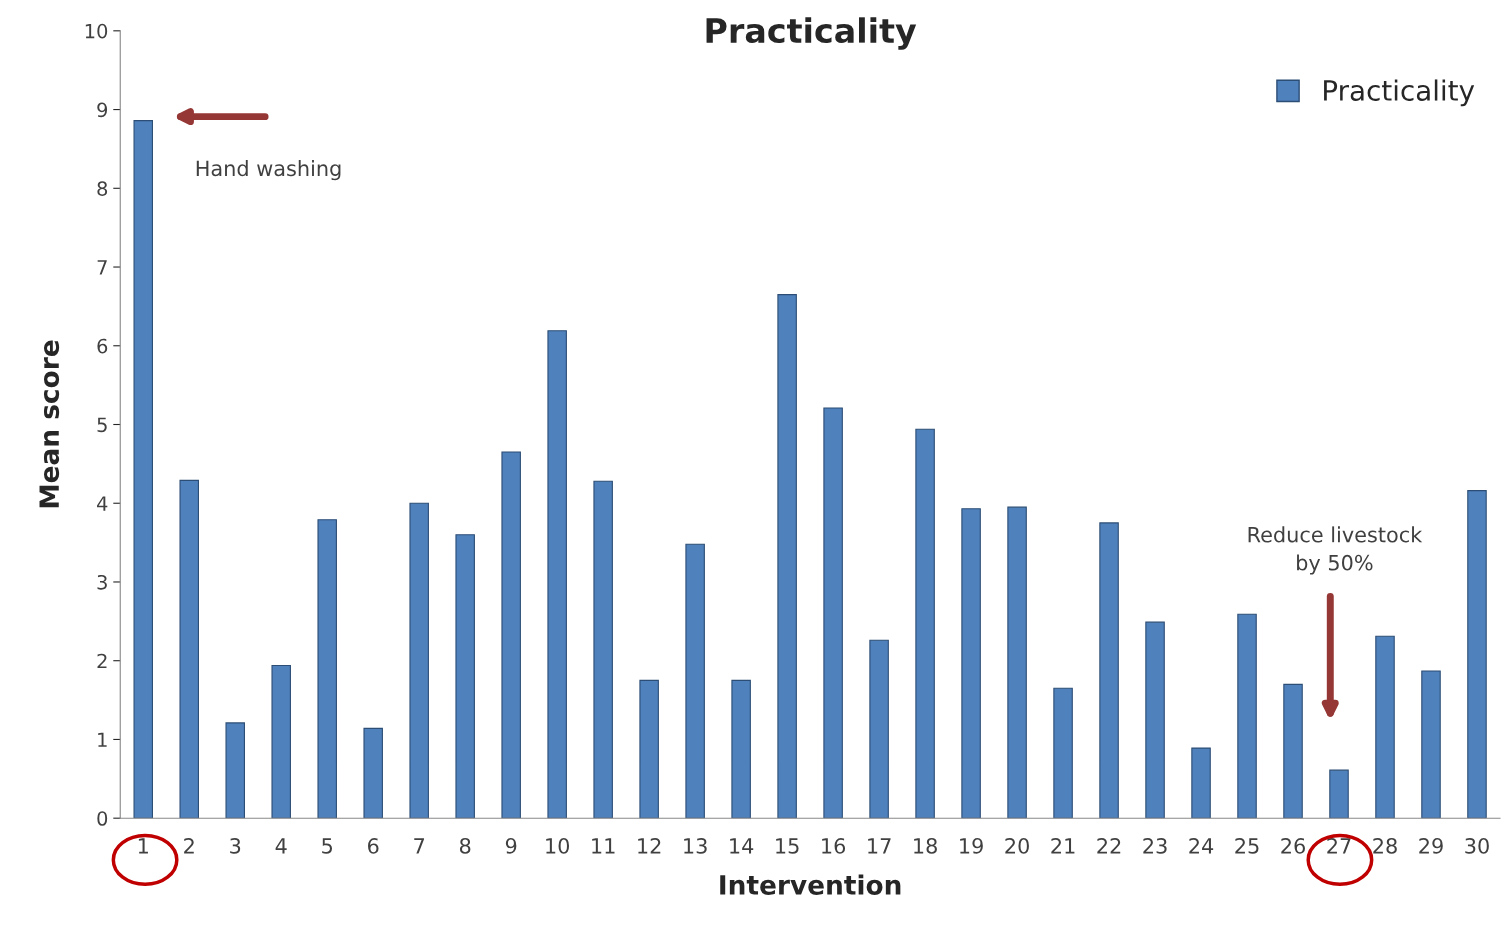  What do you see at coordinates (879, 846) in the screenshot?
I see `x-tick-label: 17` at bounding box center [879, 846].